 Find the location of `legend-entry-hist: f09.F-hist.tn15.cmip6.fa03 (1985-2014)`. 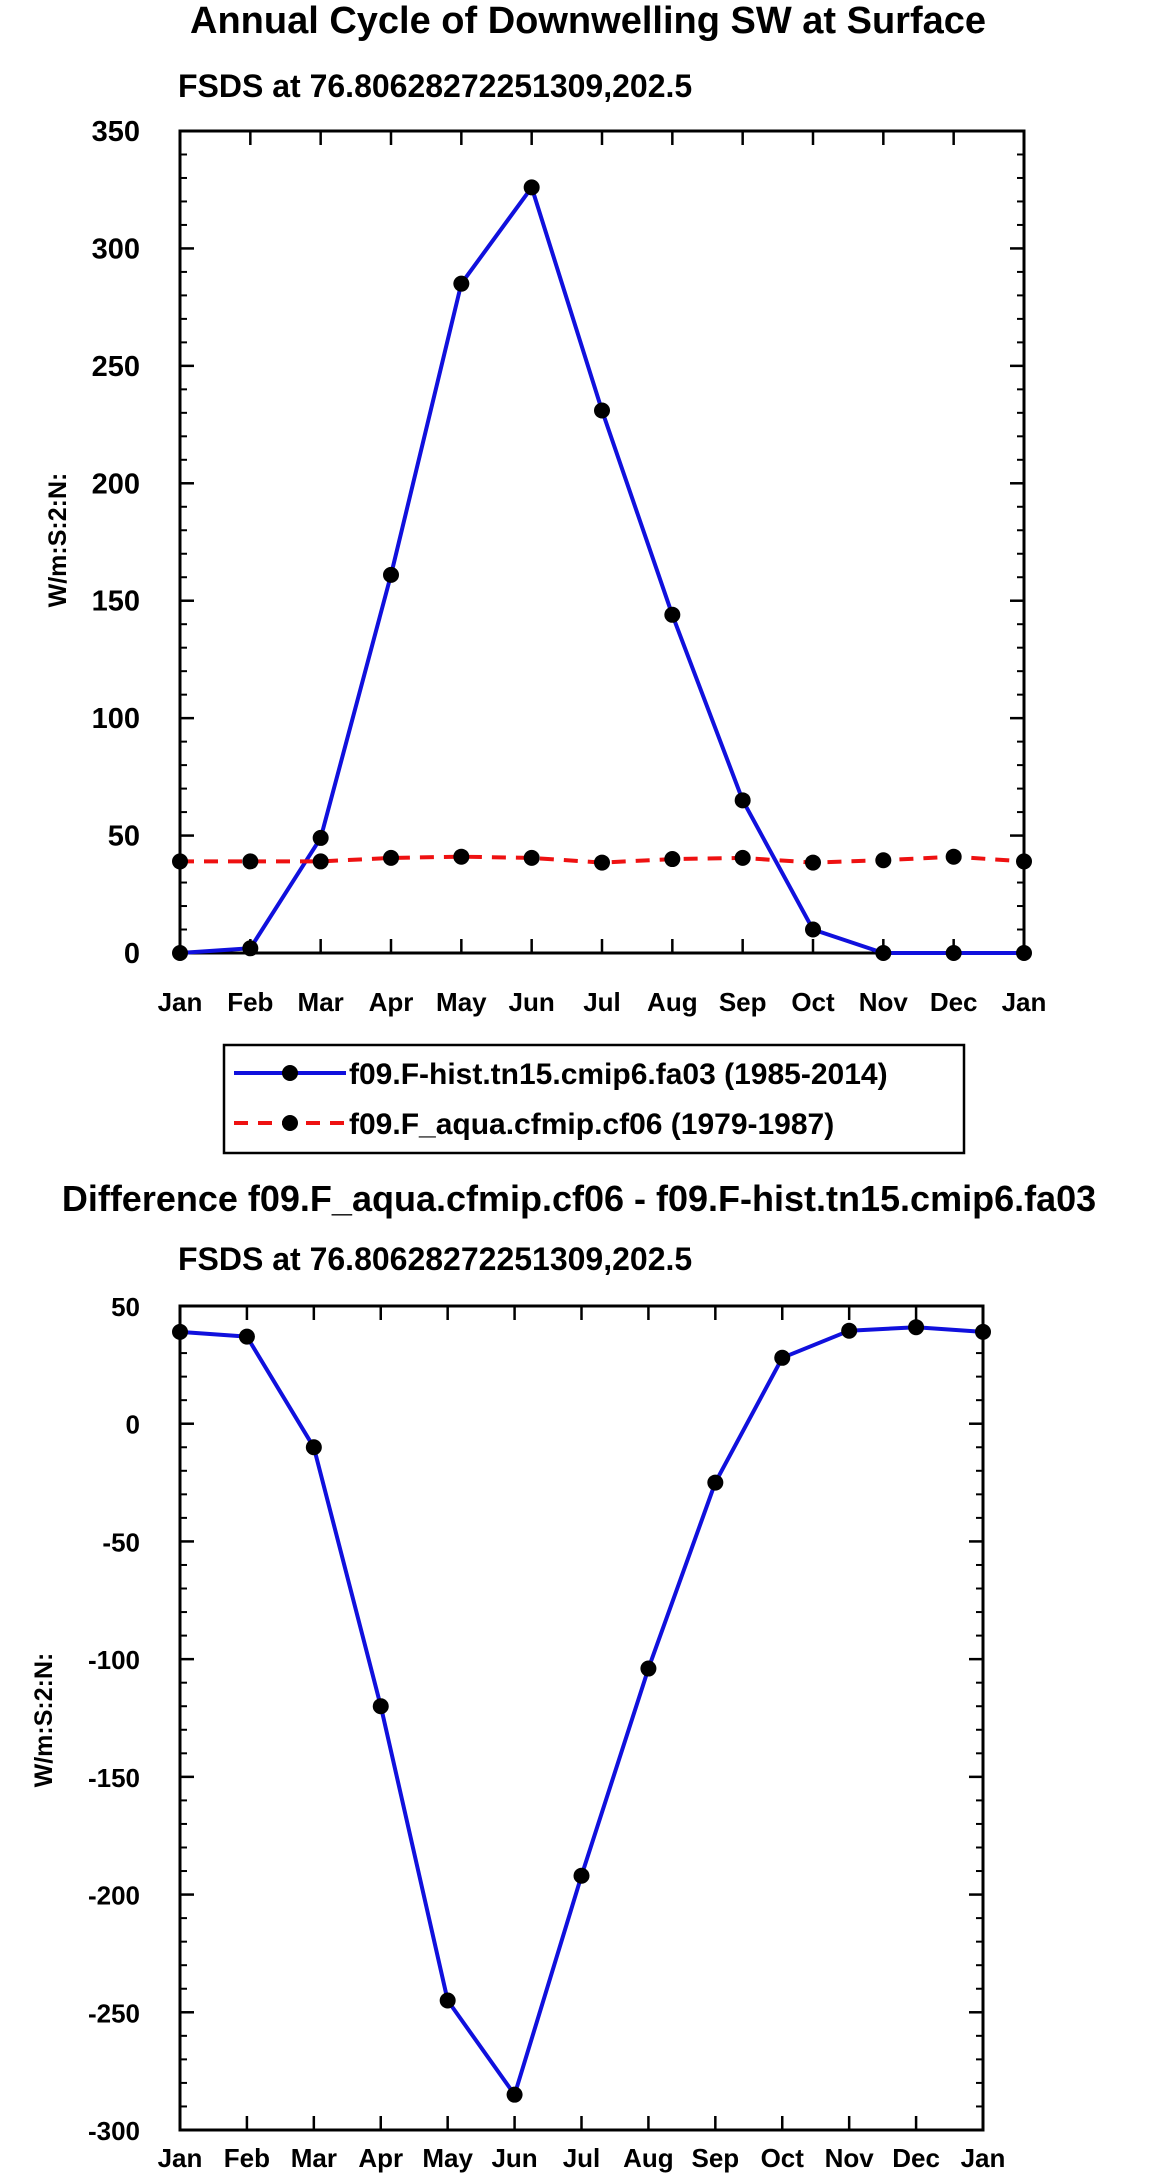

legend-entry-hist: f09.F-hist.tn15.cmip6.fa03 (1985-2014) is located at coordinates (561, 1074).